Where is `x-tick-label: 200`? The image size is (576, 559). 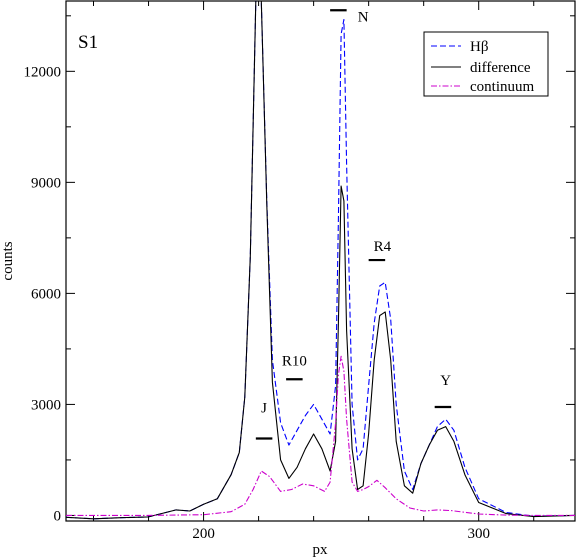
x-tick-label: 200 is located at coordinates (203, 534).